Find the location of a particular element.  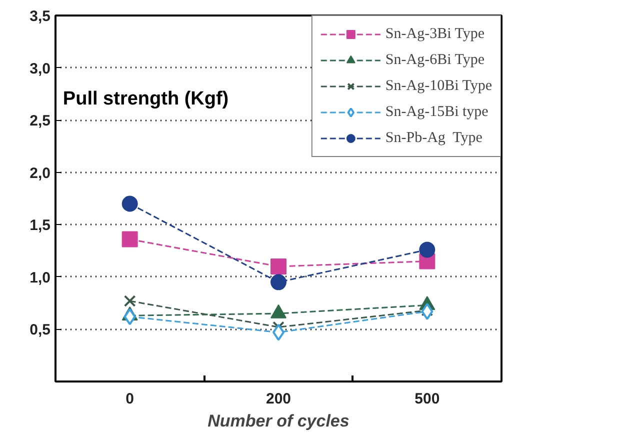

y-tick-label: 3,0 is located at coordinates (40, 69).